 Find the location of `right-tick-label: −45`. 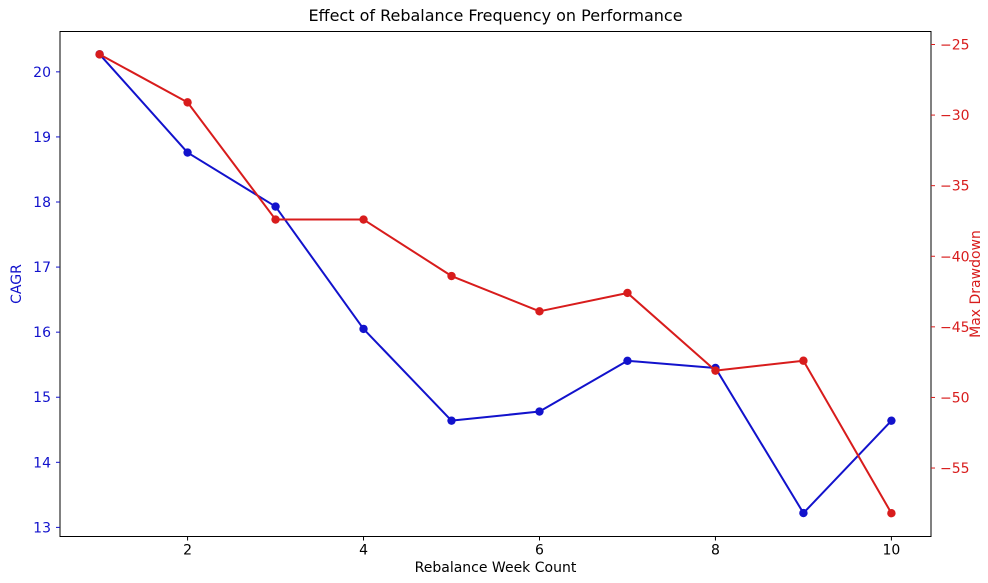

right-tick-label: −45 is located at coordinates (955, 328).